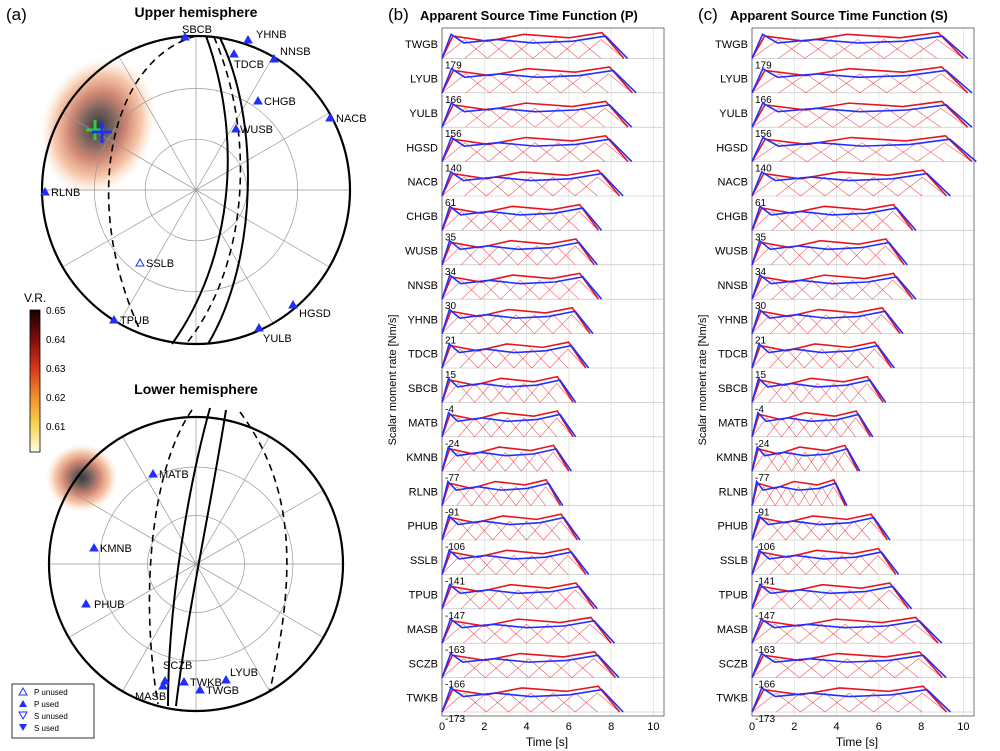 The width and height of the screenshot is (1000, 751). Describe the element at coordinates (197, 30) in the screenshot. I see `station-label: SBCB` at that location.